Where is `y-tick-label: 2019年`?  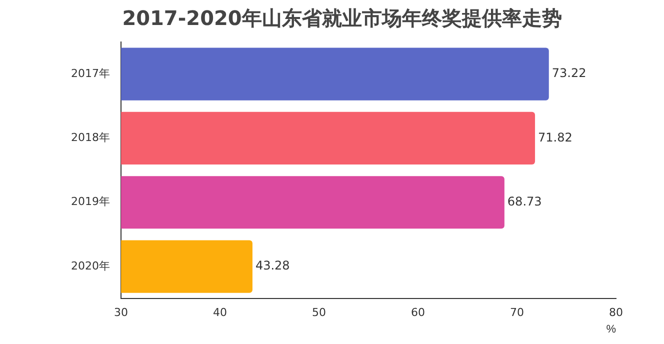
y-tick-label: 2019年 is located at coordinates (90, 201).